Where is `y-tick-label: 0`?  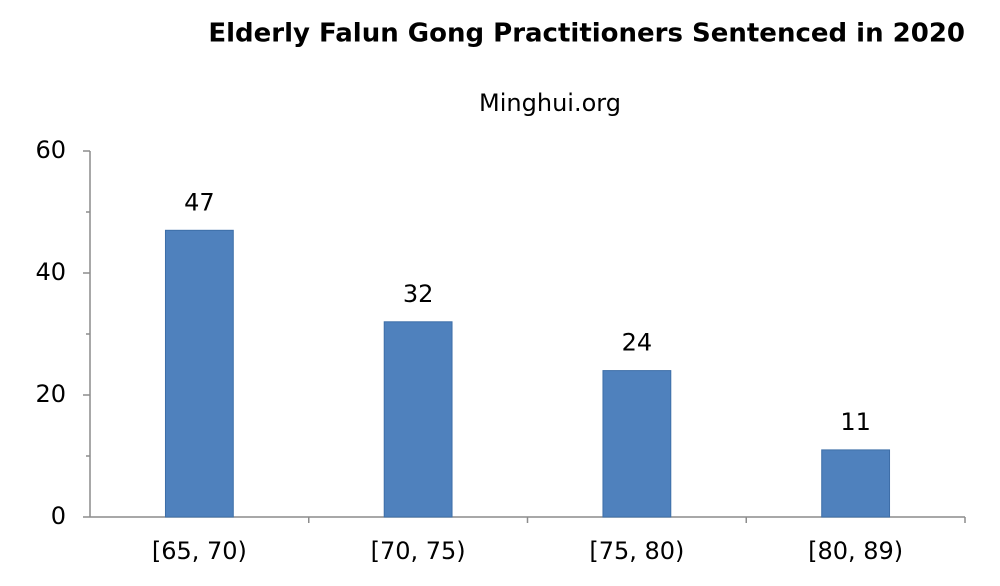 y-tick-label: 0 is located at coordinates (58, 516).